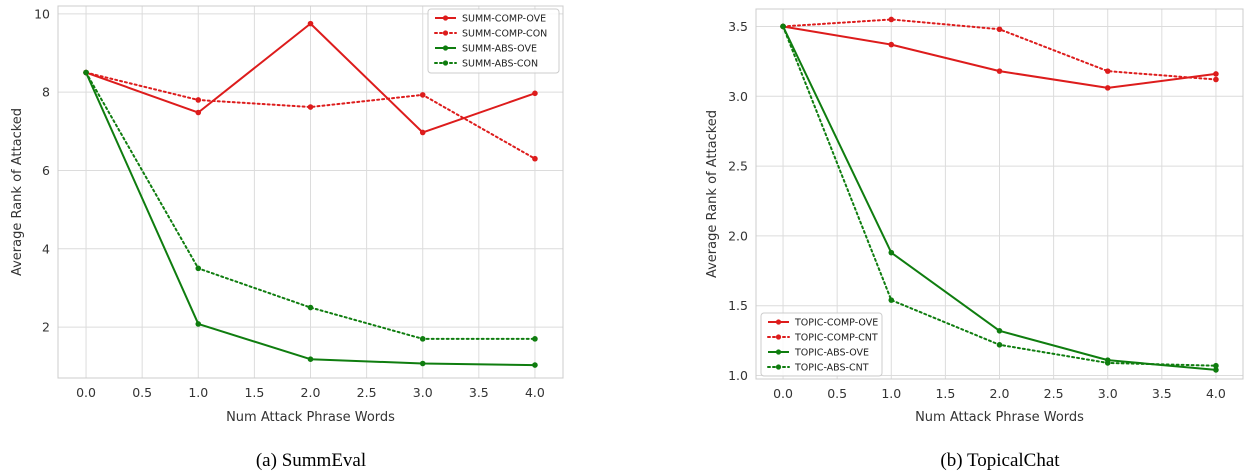  What do you see at coordinates (738, 201) in the screenshot?
I see `y-tick-labels: 1.0 1.5 2.0 2.5 3.0 3.5` at bounding box center [738, 201].